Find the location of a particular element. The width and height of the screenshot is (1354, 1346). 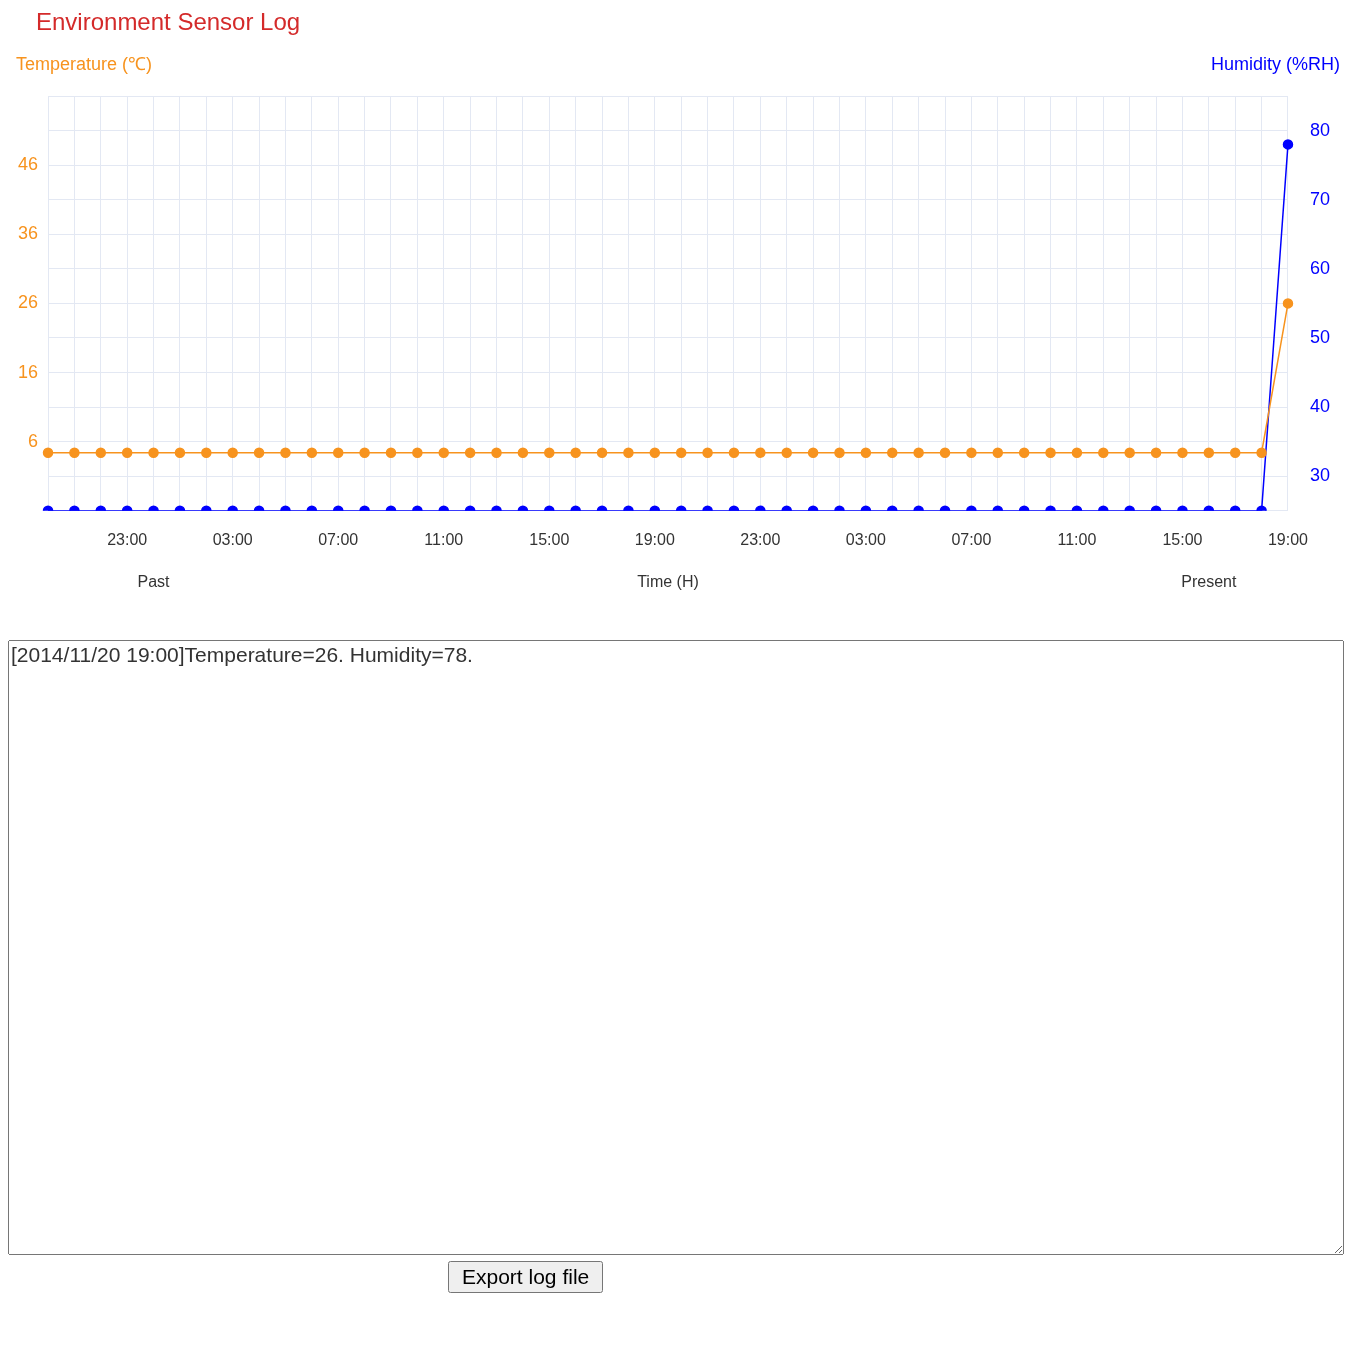

x-axis-title: Time (H) is located at coordinates (668, 581).